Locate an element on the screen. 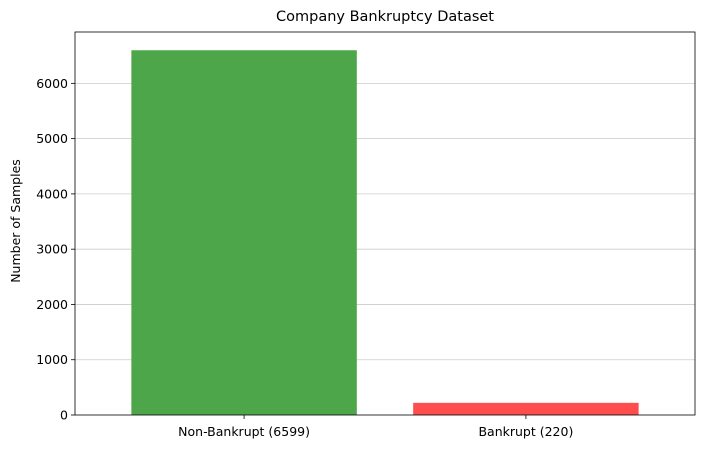 The width and height of the screenshot is (704, 449). x-tick-label: Non-Bankrupt (6599) is located at coordinates (244, 431).